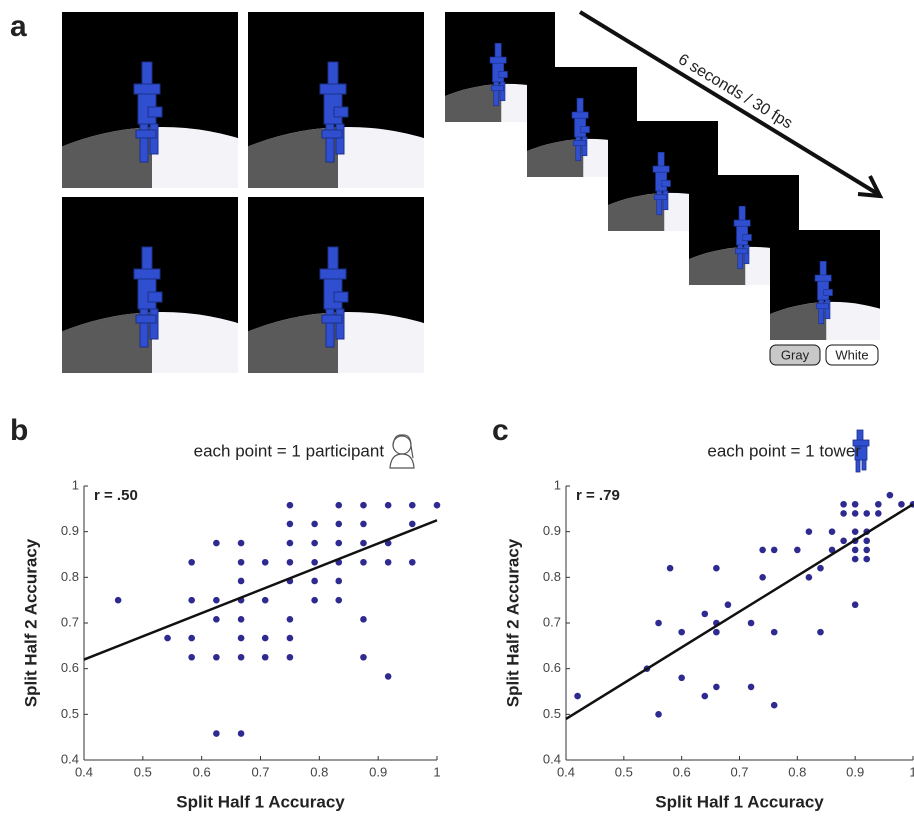 This screenshot has height=820, width=914. Describe the element at coordinates (598, 495) in the screenshot. I see `stat-label: r = .79` at that location.